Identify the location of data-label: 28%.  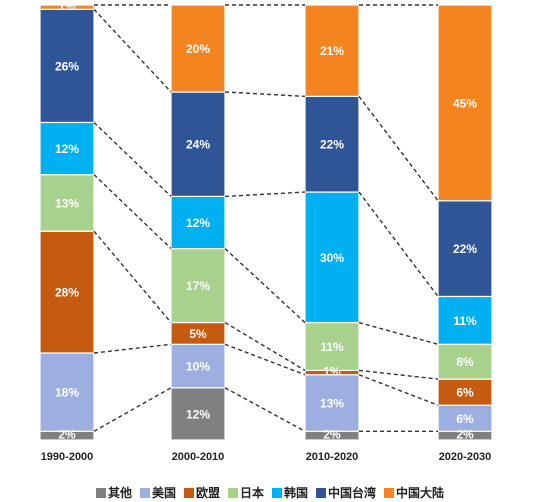
(67, 293).